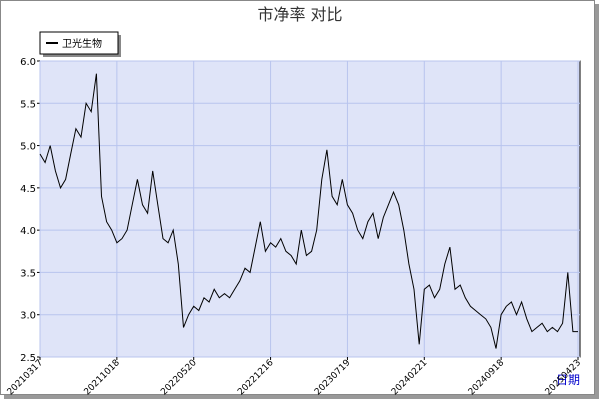 Image resolution: width=600 pixels, height=404 pixels. I want to click on y-tick-label: 3.0, so click(28, 316).